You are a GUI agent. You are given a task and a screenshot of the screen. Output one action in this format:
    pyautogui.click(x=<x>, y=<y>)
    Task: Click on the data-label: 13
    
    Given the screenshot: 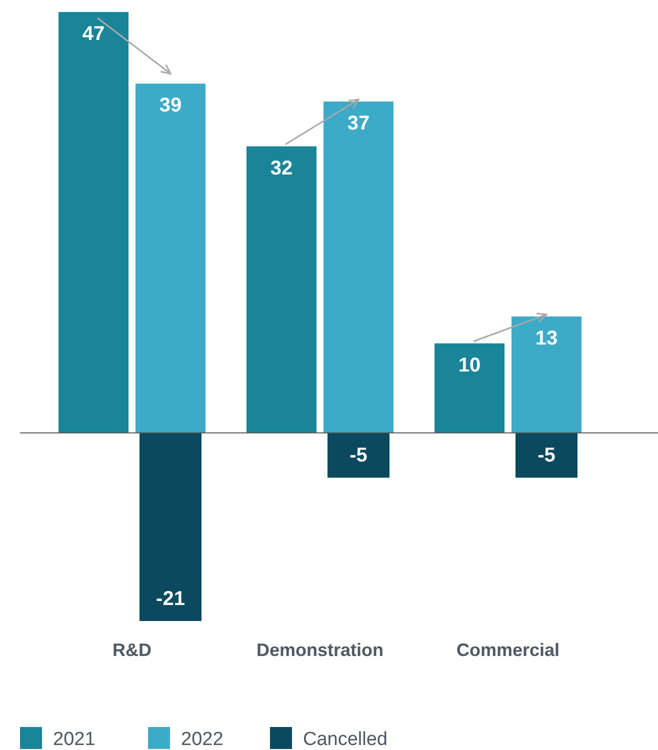 What is the action you would take?
    pyautogui.click(x=546, y=339)
    